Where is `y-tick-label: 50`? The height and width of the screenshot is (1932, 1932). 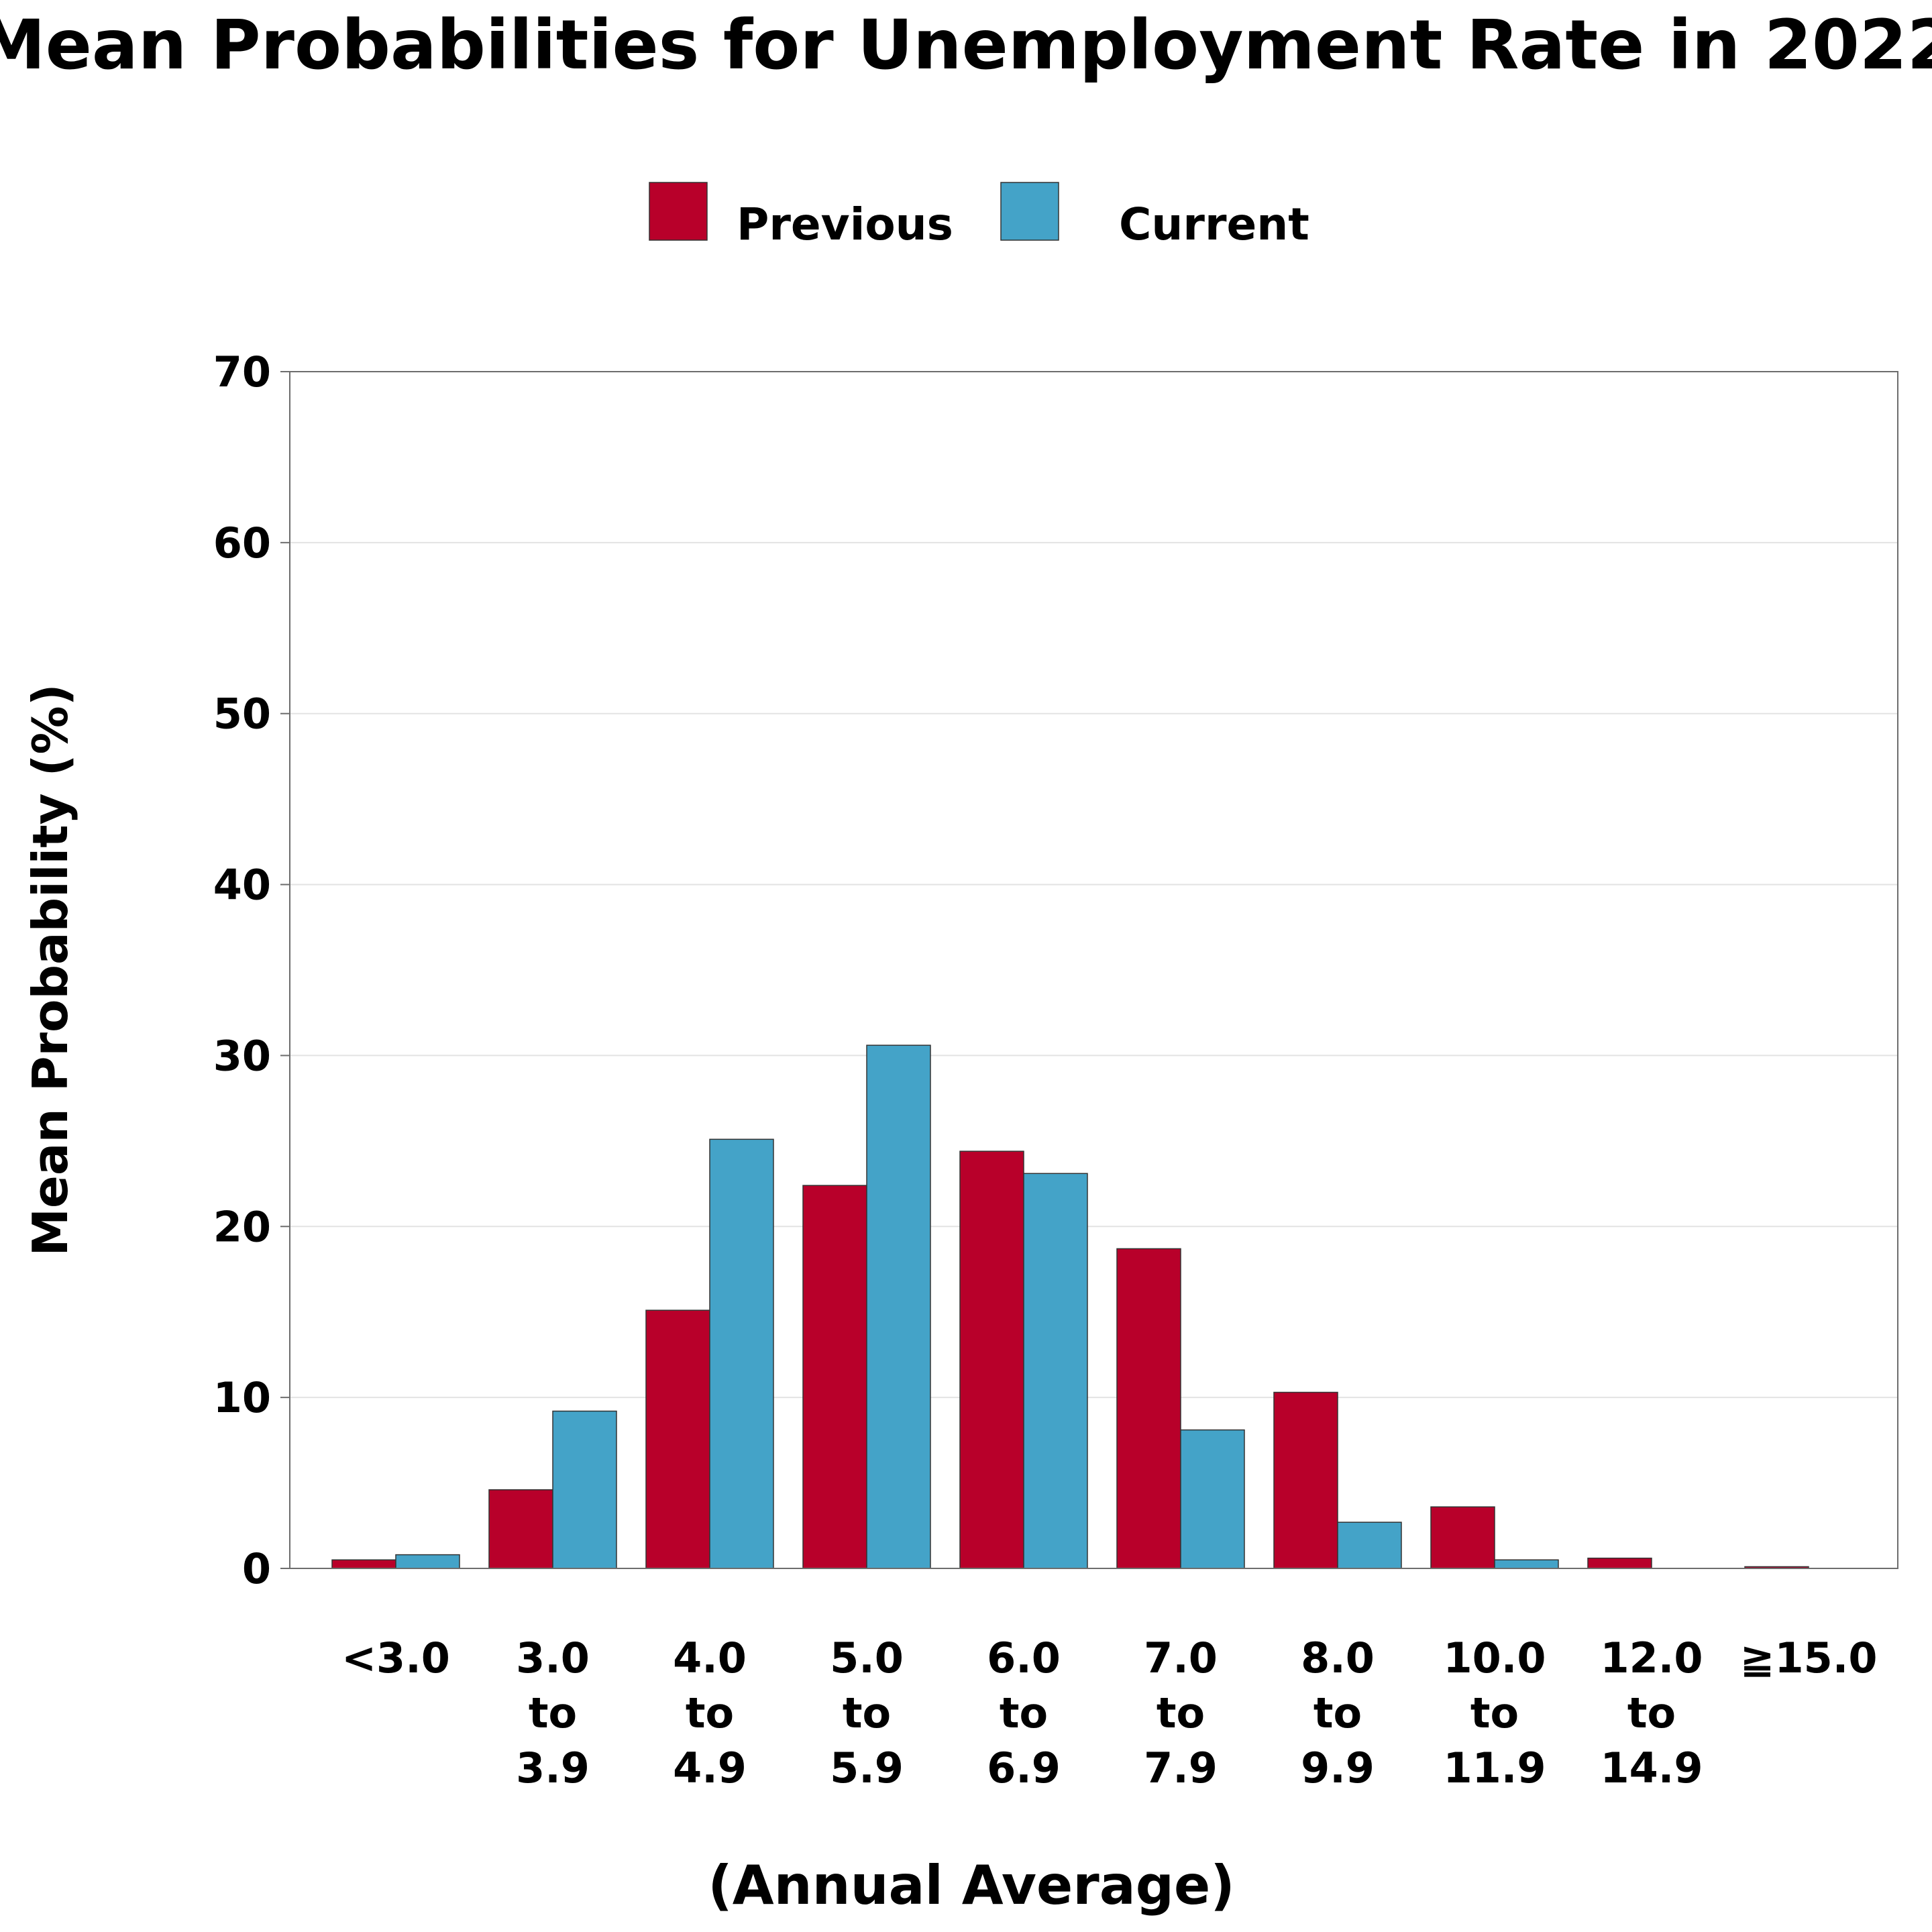
y-tick-label: 50 is located at coordinates (242, 714).